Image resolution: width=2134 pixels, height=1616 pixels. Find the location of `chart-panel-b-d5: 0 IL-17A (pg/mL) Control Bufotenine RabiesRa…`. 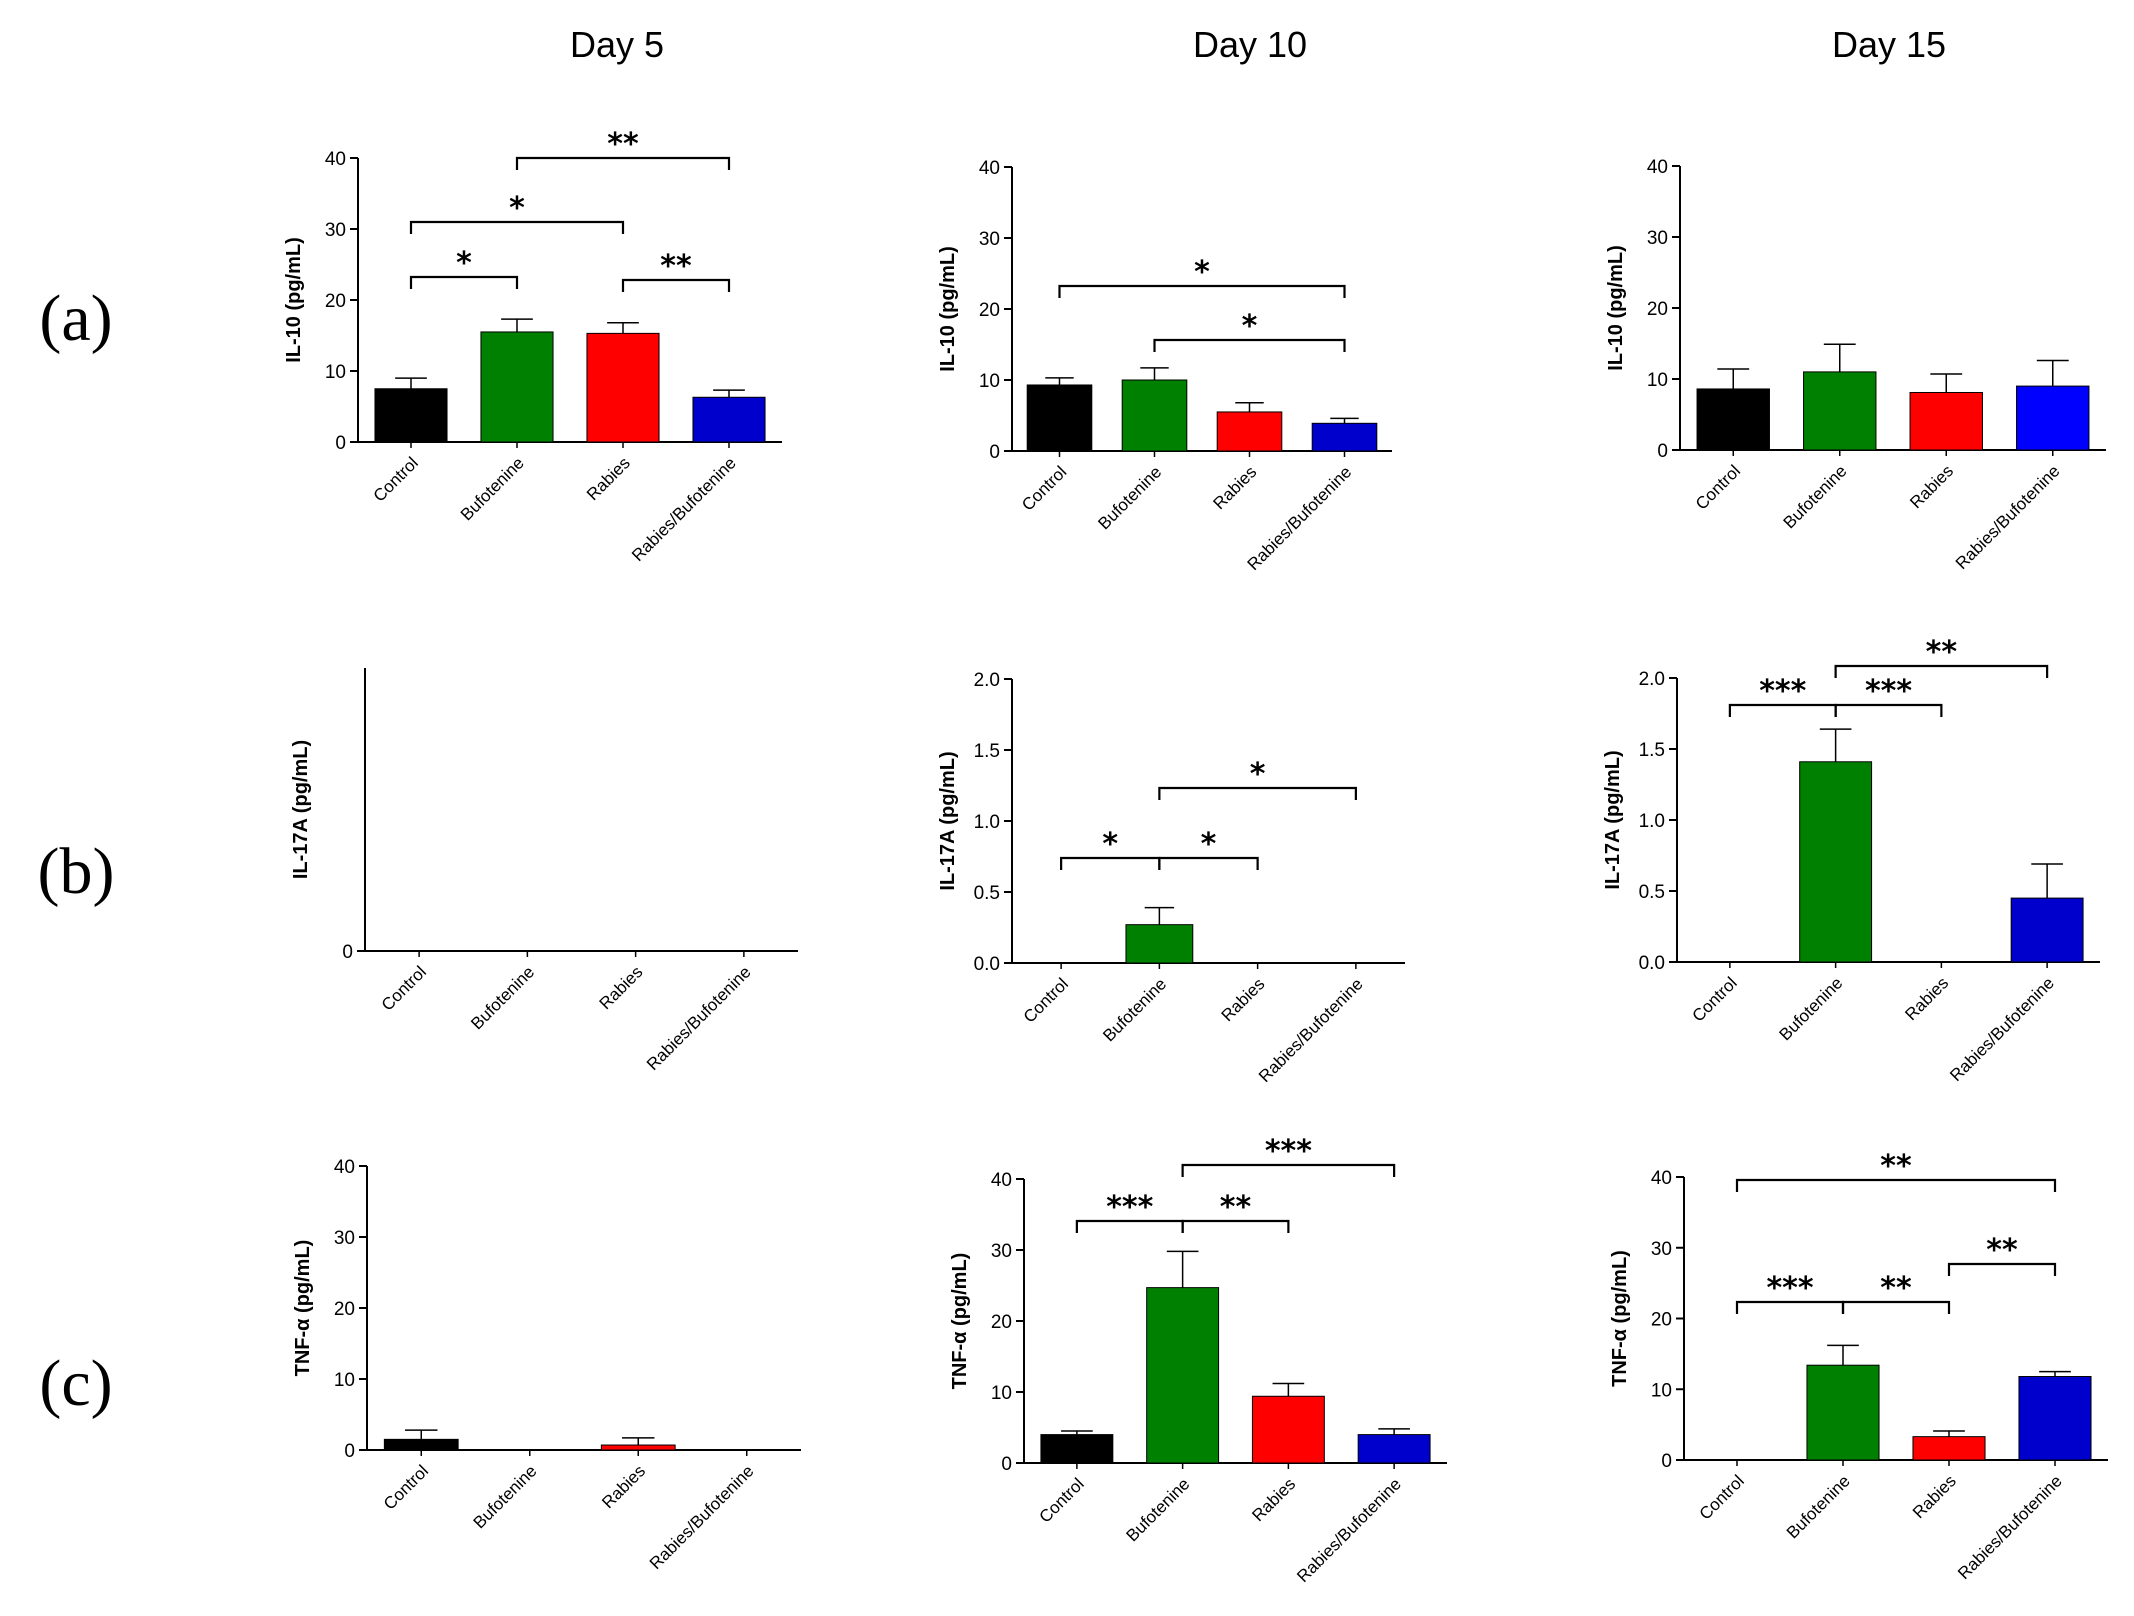

chart-panel-b-d5: 0 IL-17A (pg/mL) Control Bufotenine RabiesRa… is located at coordinates (544, 871).